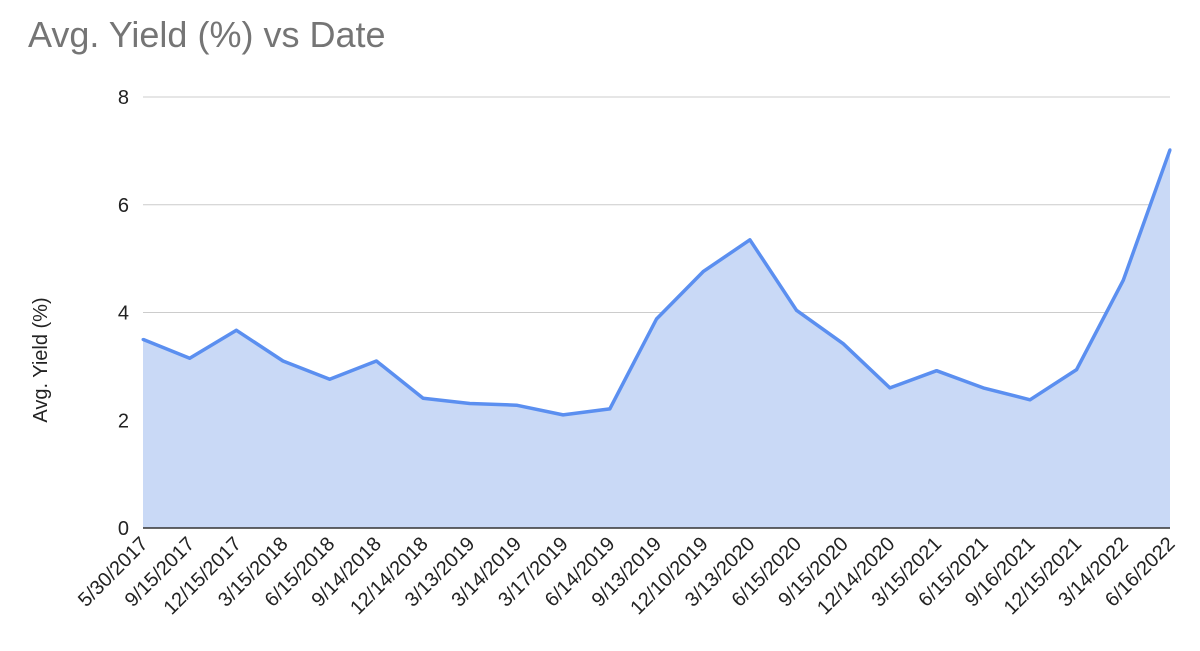  What do you see at coordinates (41, 359) in the screenshot?
I see `y-axis-label: Avg. Yield (%)` at bounding box center [41, 359].